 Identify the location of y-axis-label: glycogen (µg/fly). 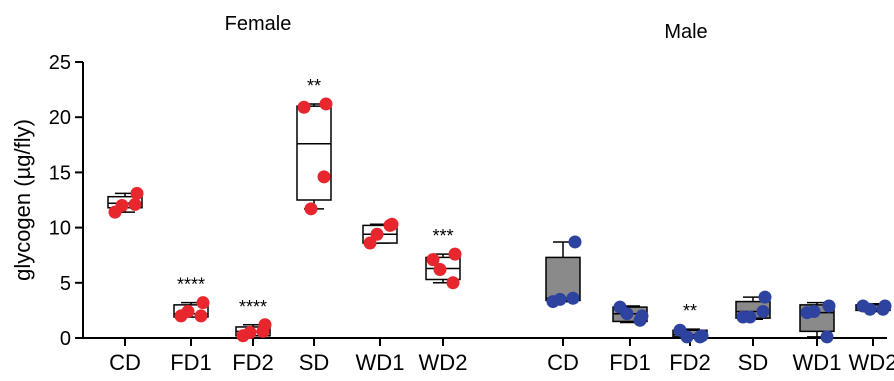
(22, 200).